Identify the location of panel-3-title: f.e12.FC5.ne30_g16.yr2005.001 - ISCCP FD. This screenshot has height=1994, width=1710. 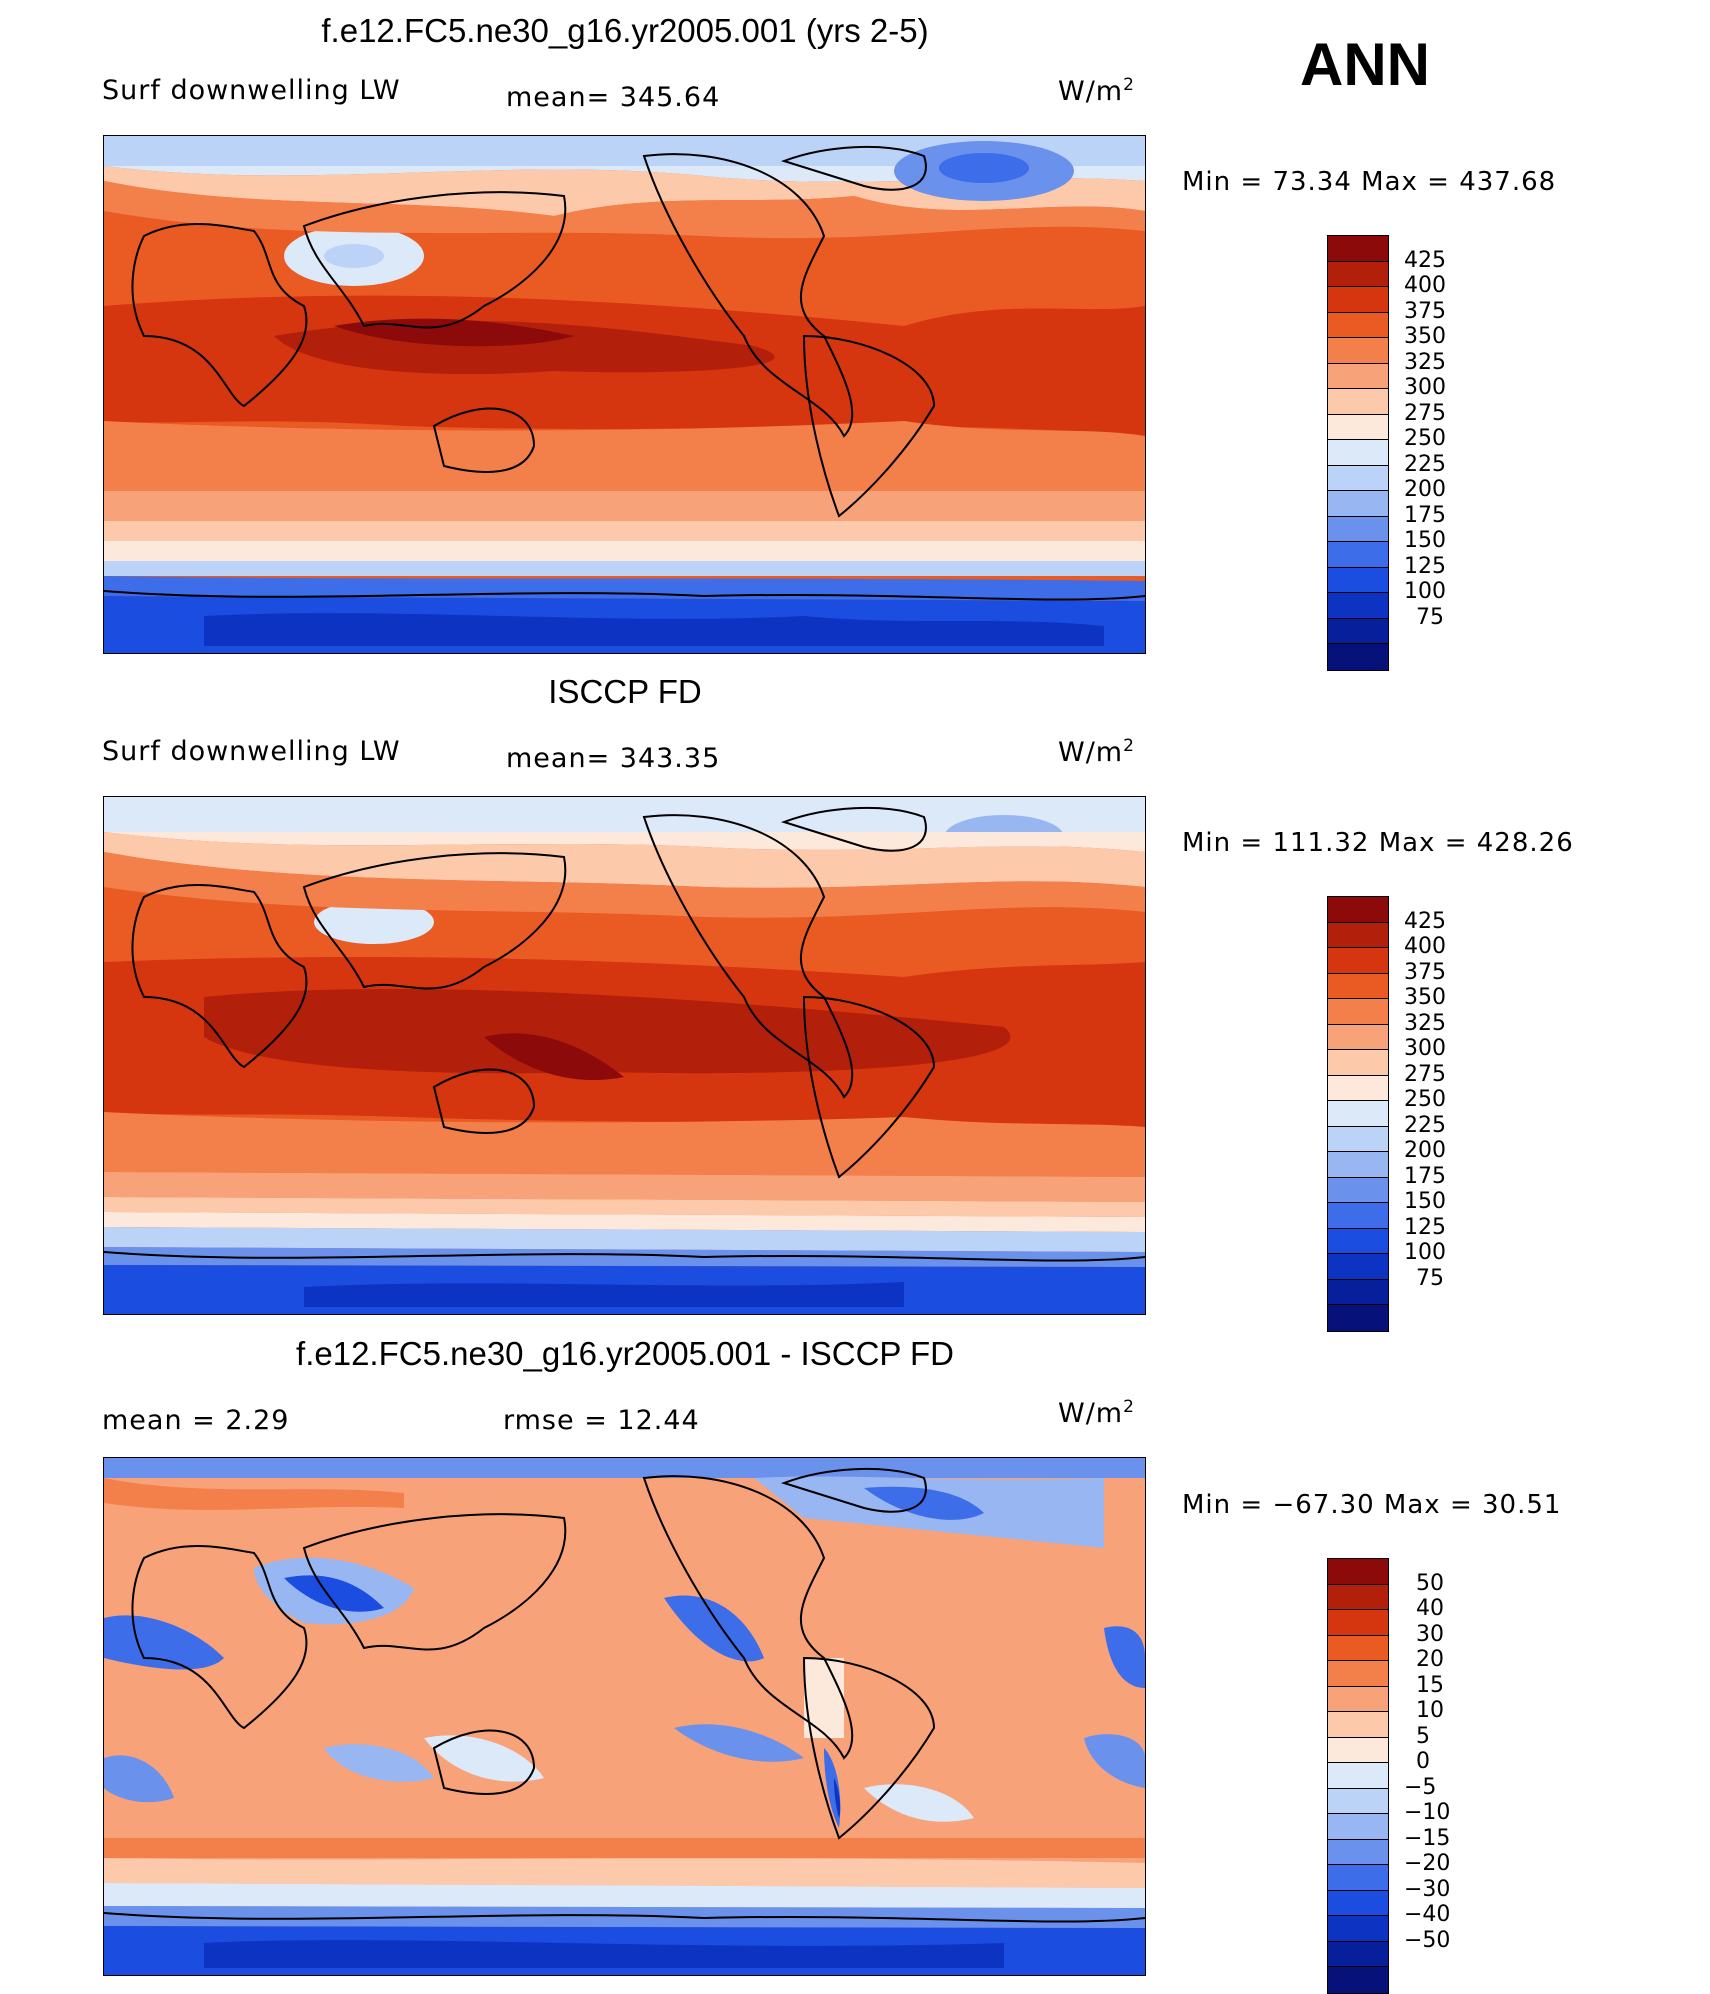
(625, 1353).